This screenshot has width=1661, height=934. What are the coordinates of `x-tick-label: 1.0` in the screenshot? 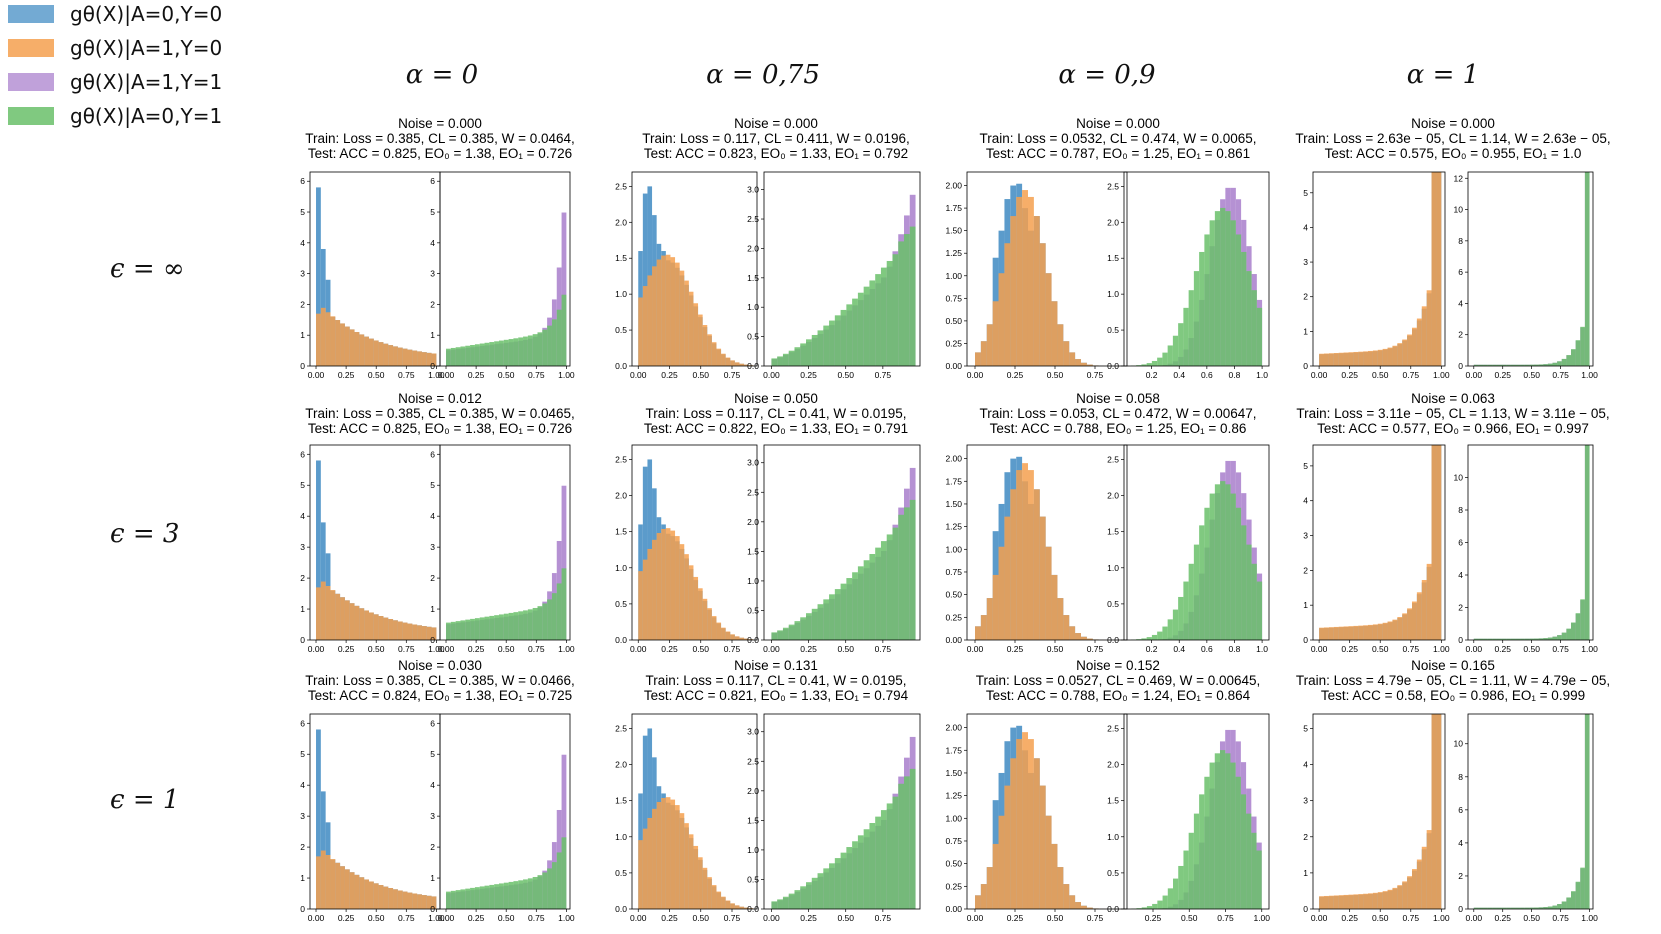 It's located at (1262, 649).